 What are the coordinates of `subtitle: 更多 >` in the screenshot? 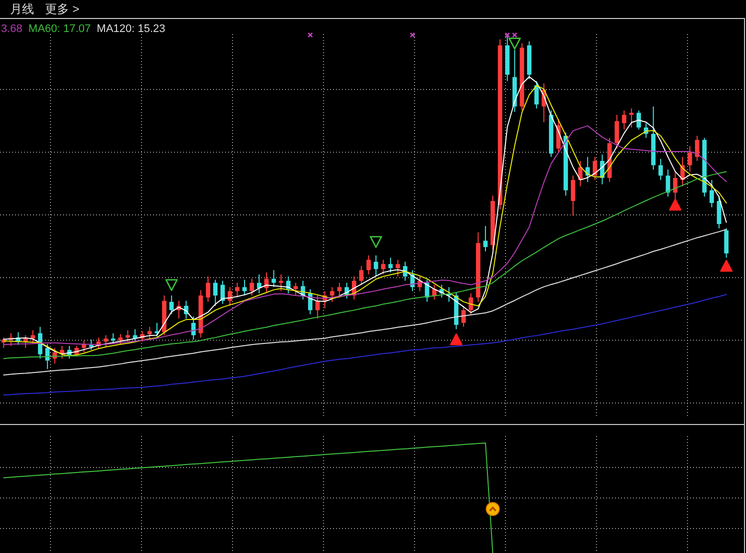 It's located at (62, 9).